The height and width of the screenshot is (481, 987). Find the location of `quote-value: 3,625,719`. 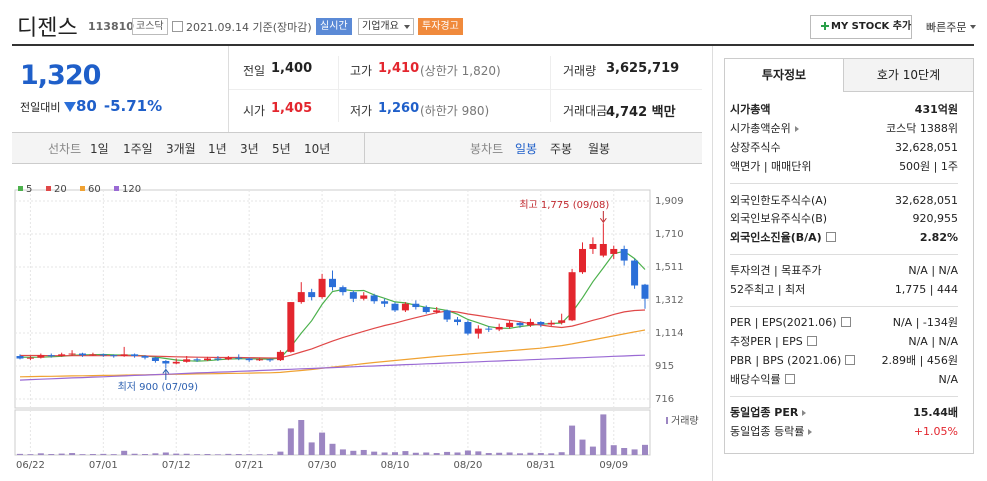

quote-value: 3,625,719 is located at coordinates (643, 68).